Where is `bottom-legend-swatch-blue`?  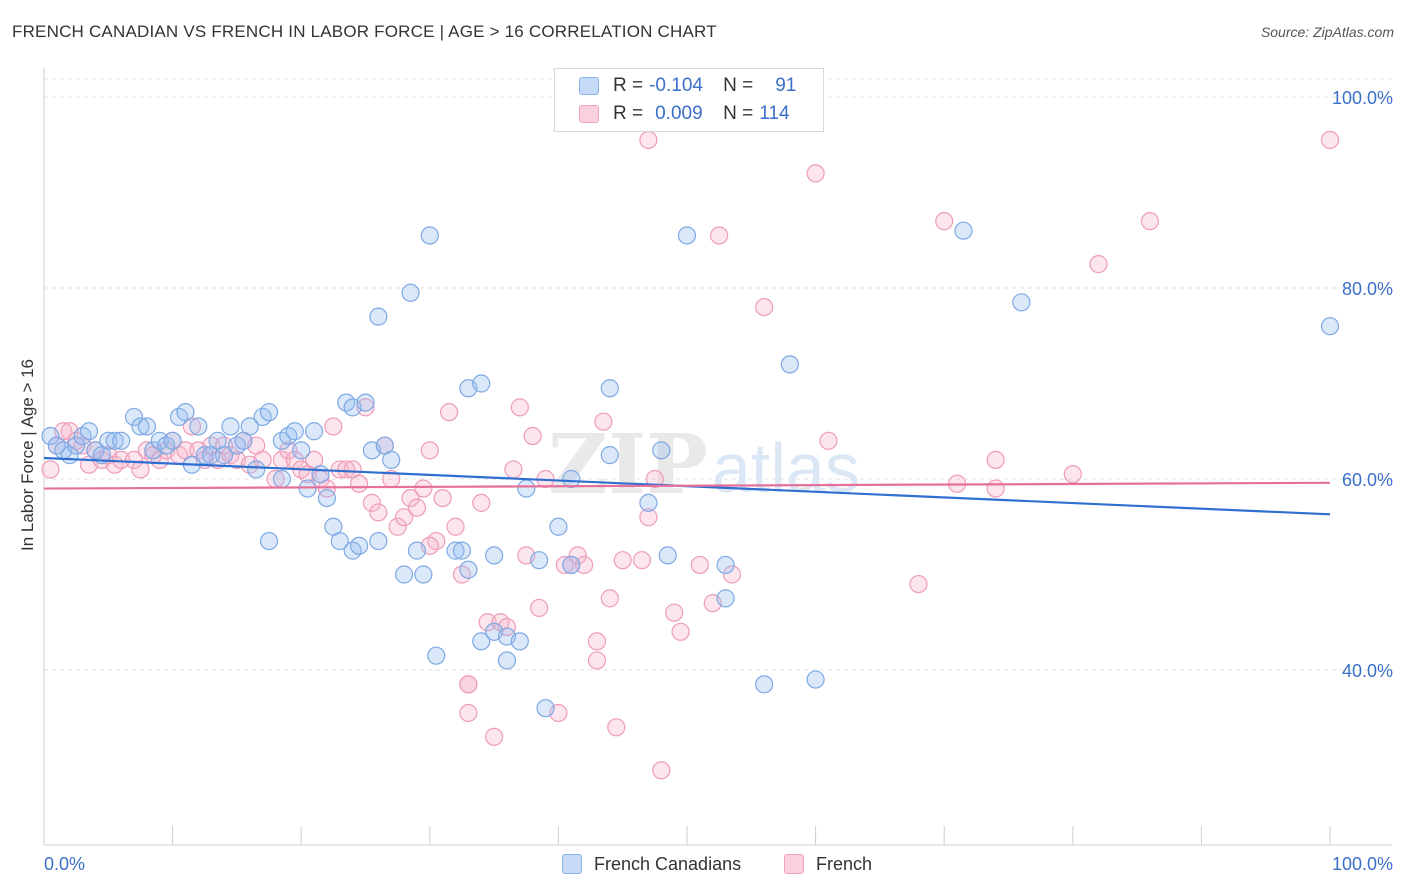
bottom-legend-swatch-blue is located at coordinates (572, 864).